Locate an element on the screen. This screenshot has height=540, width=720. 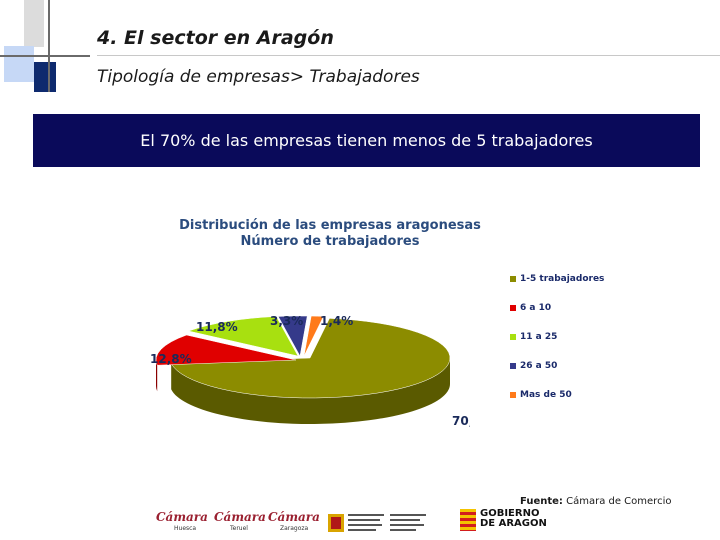
legend-item: Mas de 50 is located at coordinates (541, 395).